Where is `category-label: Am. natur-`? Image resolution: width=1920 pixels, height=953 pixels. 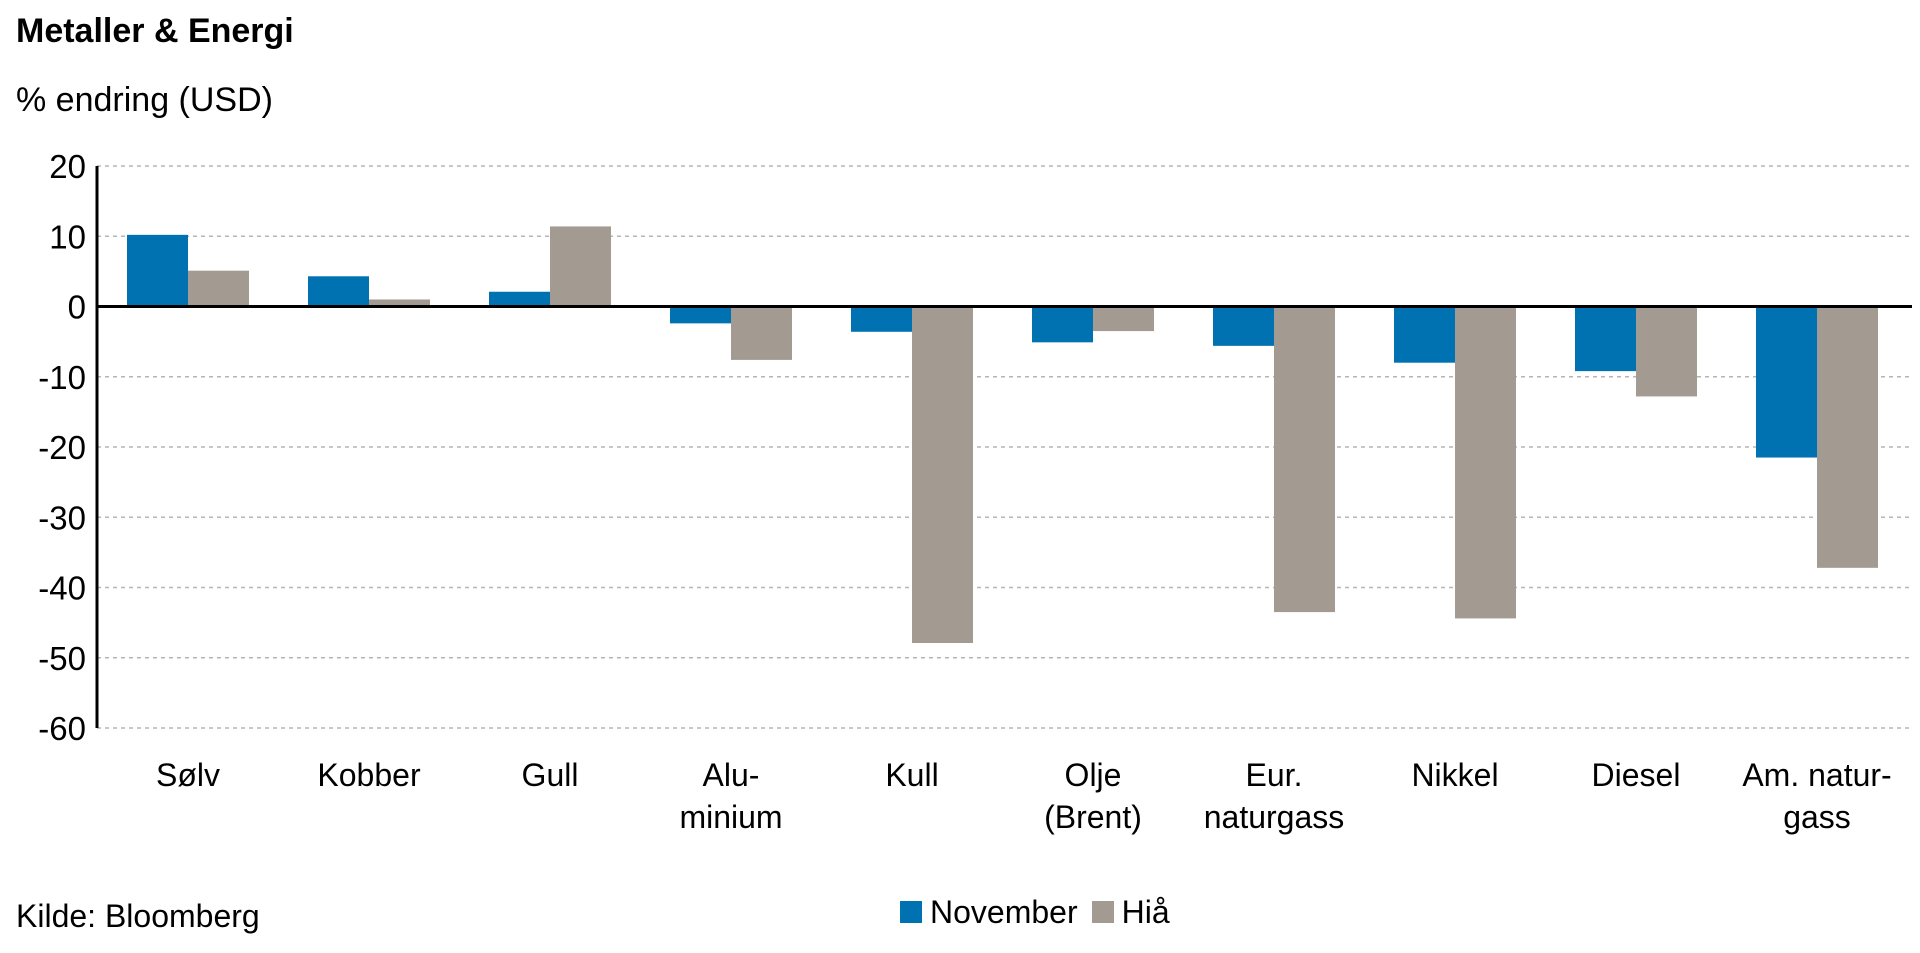 category-label: Am. natur- is located at coordinates (1816, 775).